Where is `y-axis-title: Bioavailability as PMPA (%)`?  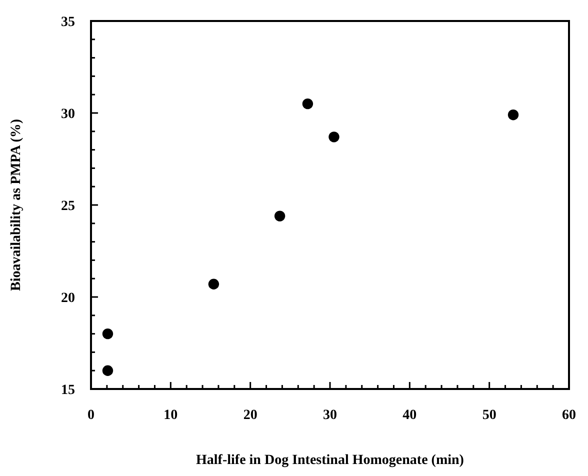 y-axis-title: Bioavailability as PMPA (%) is located at coordinates (16, 205).